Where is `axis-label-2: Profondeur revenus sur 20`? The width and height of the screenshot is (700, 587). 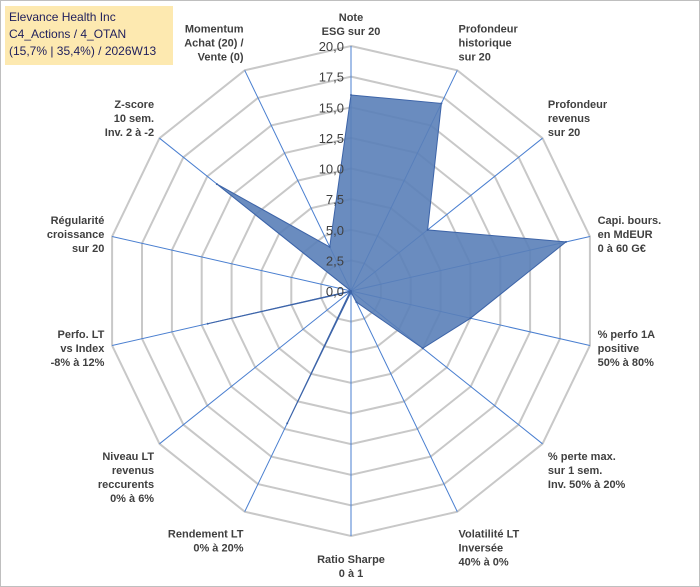
axis-label-2: Profondeur revenus sur 20 is located at coordinates (578, 119).